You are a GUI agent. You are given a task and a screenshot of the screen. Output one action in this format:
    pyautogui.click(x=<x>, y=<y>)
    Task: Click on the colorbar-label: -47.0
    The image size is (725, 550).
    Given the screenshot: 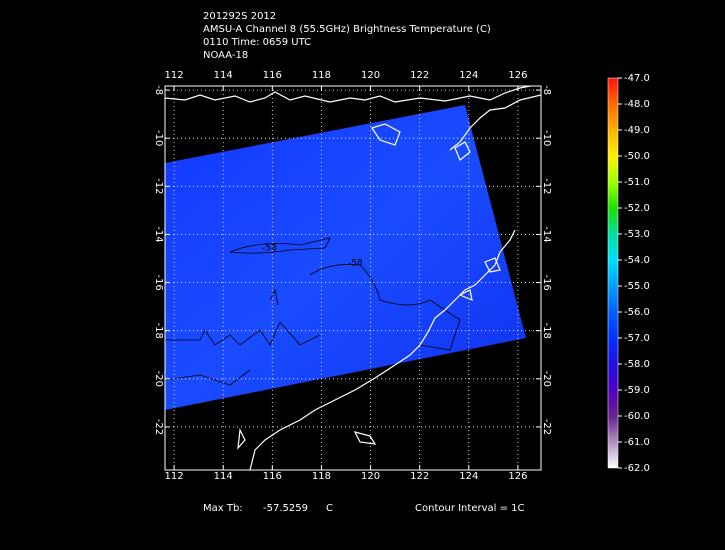 What is the action you would take?
    pyautogui.click(x=637, y=78)
    